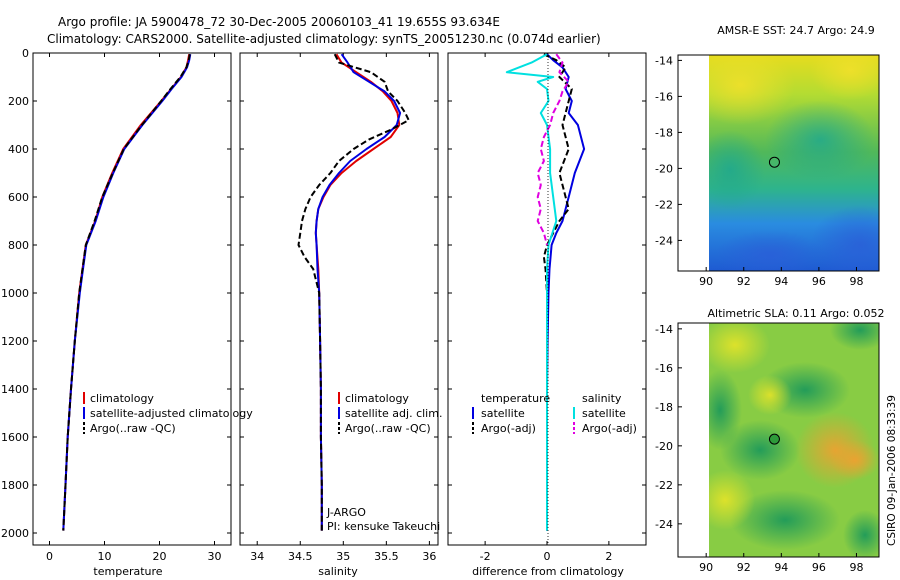  Describe the element at coordinates (386, 556) in the screenshot. I see `x-tick-label: 35.5` at that location.